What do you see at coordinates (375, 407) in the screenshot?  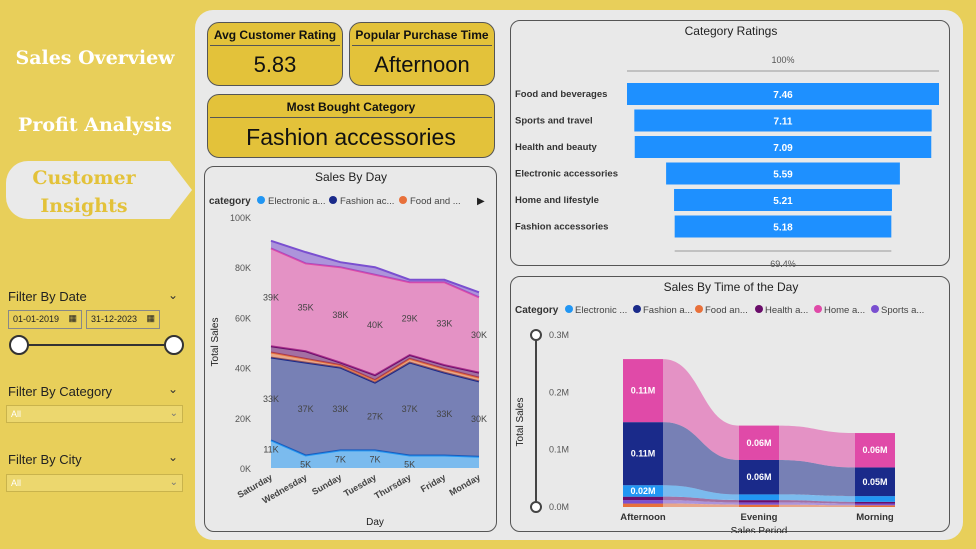 I see `area-fashion` at bounding box center [375, 407].